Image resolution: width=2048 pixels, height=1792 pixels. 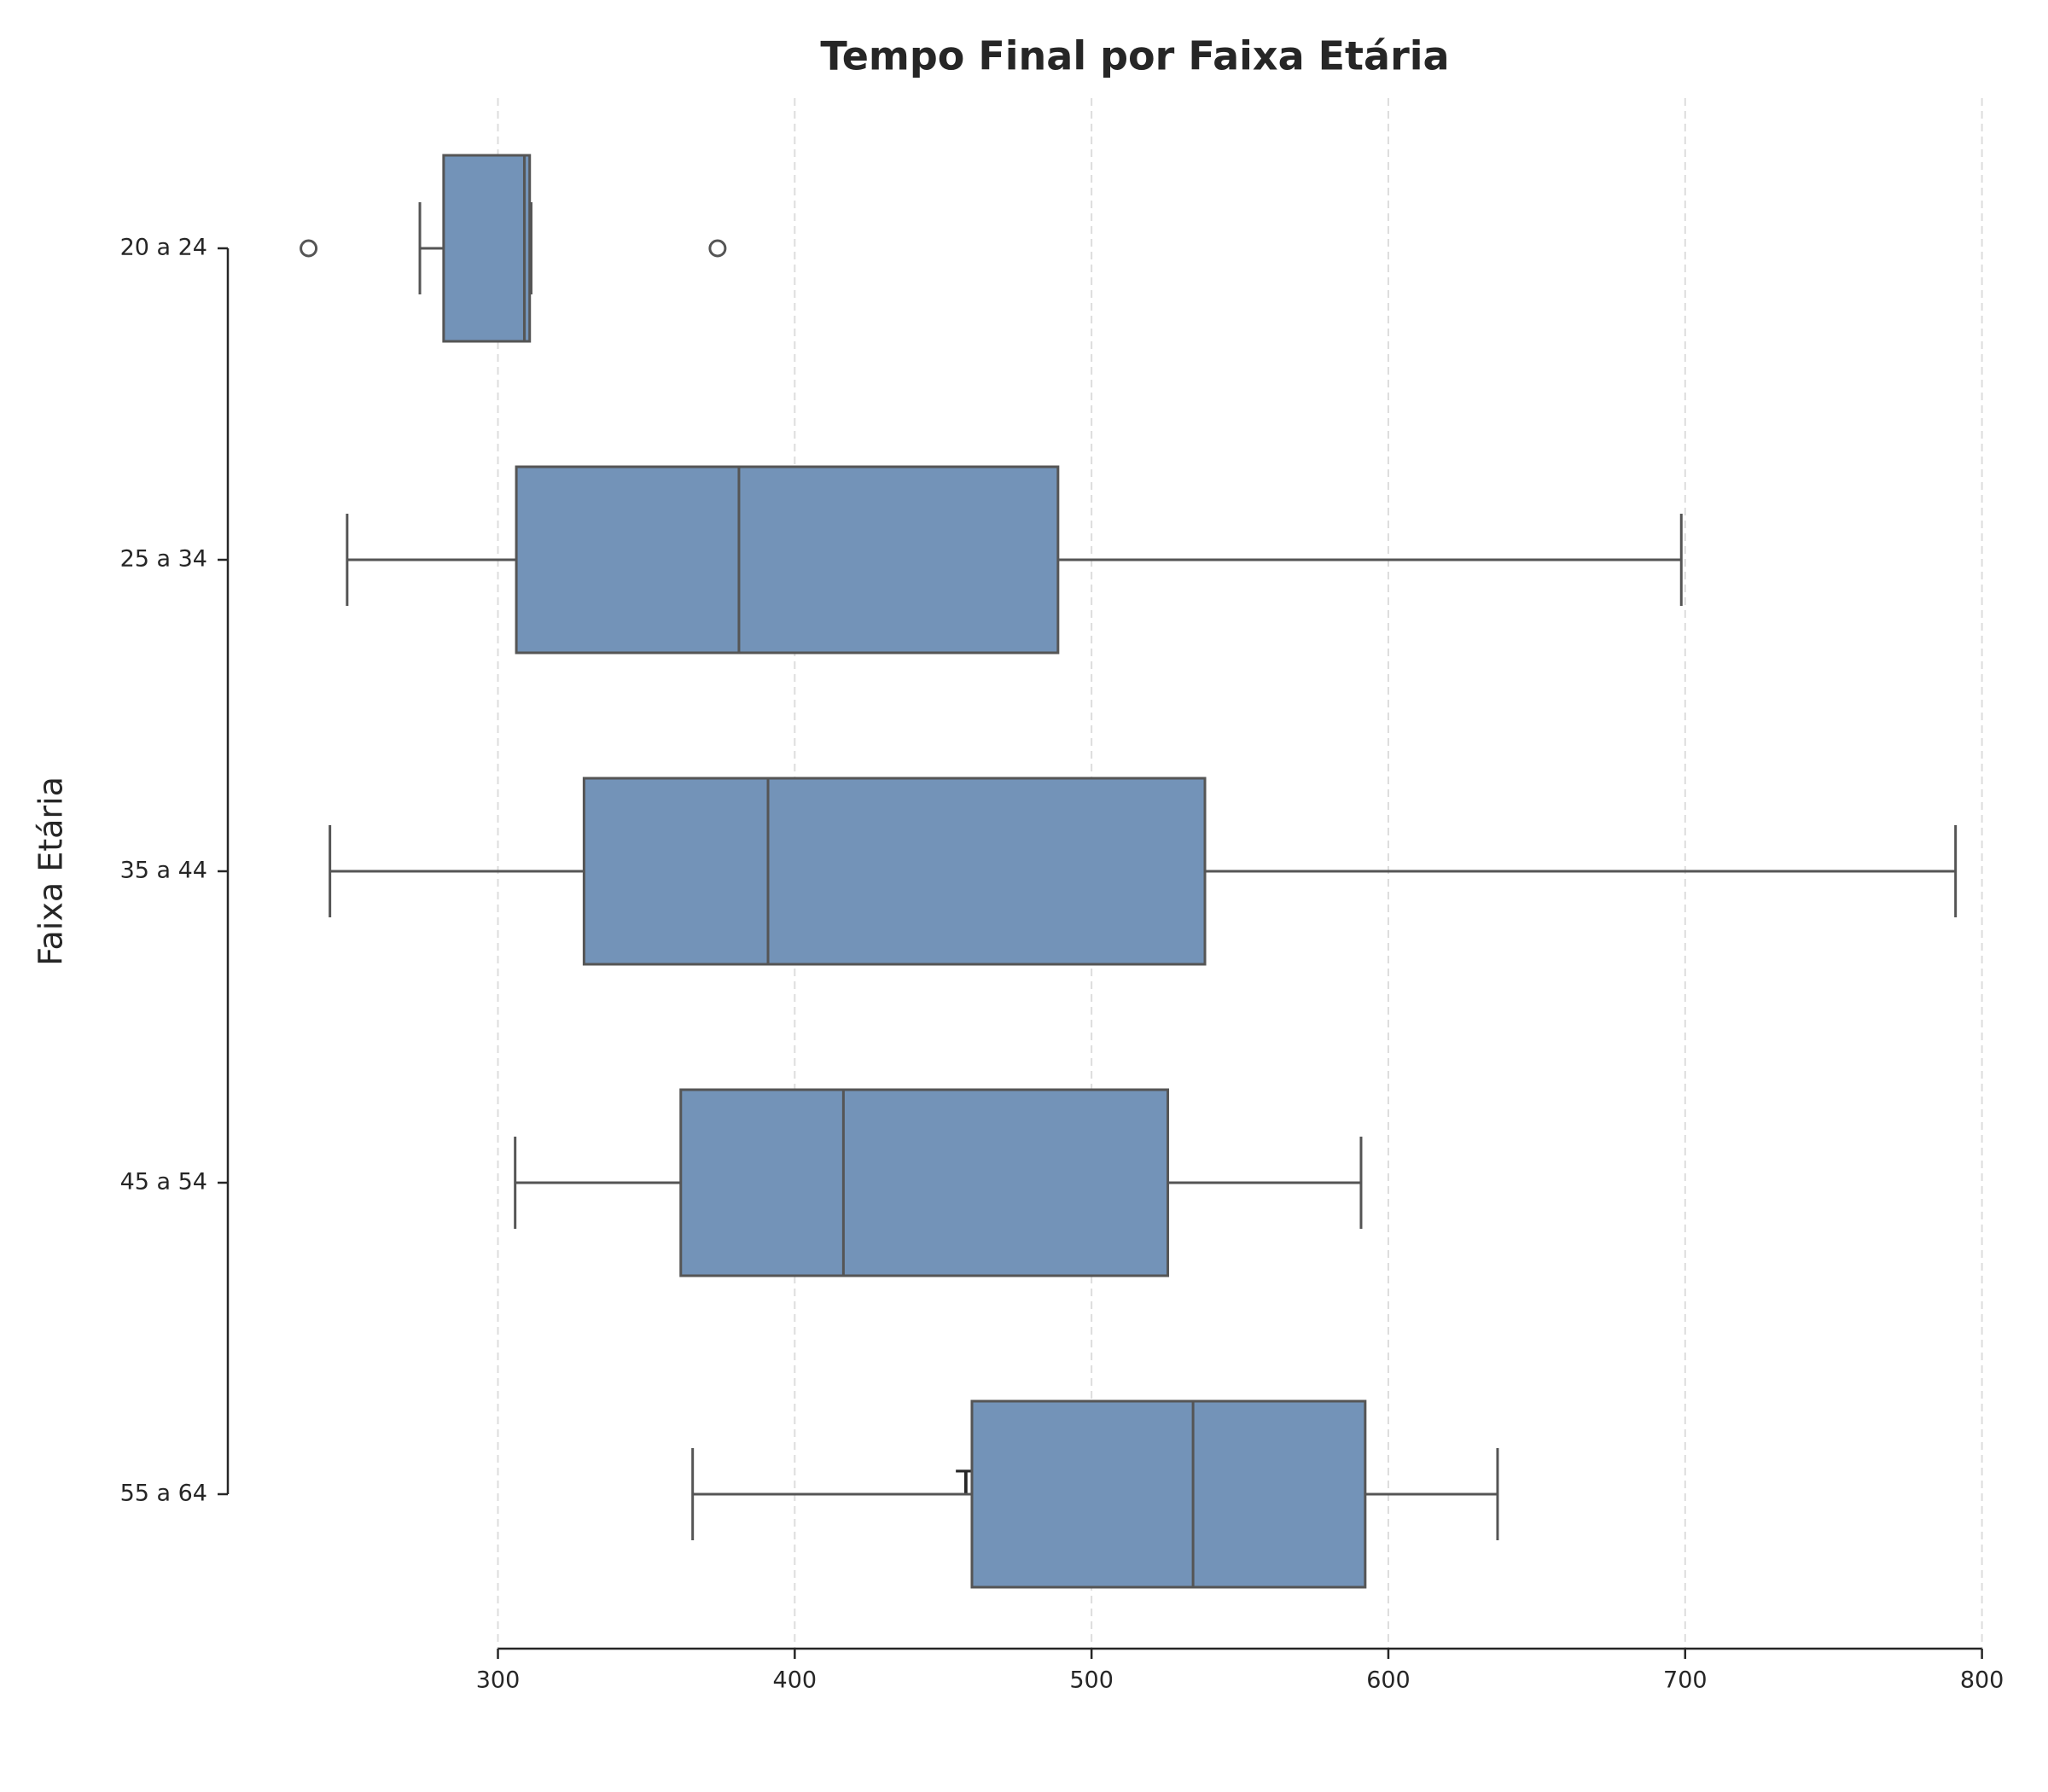 I want to click on chart-title: Tempo Final por Faixa Etária, so click(x=1134, y=56).